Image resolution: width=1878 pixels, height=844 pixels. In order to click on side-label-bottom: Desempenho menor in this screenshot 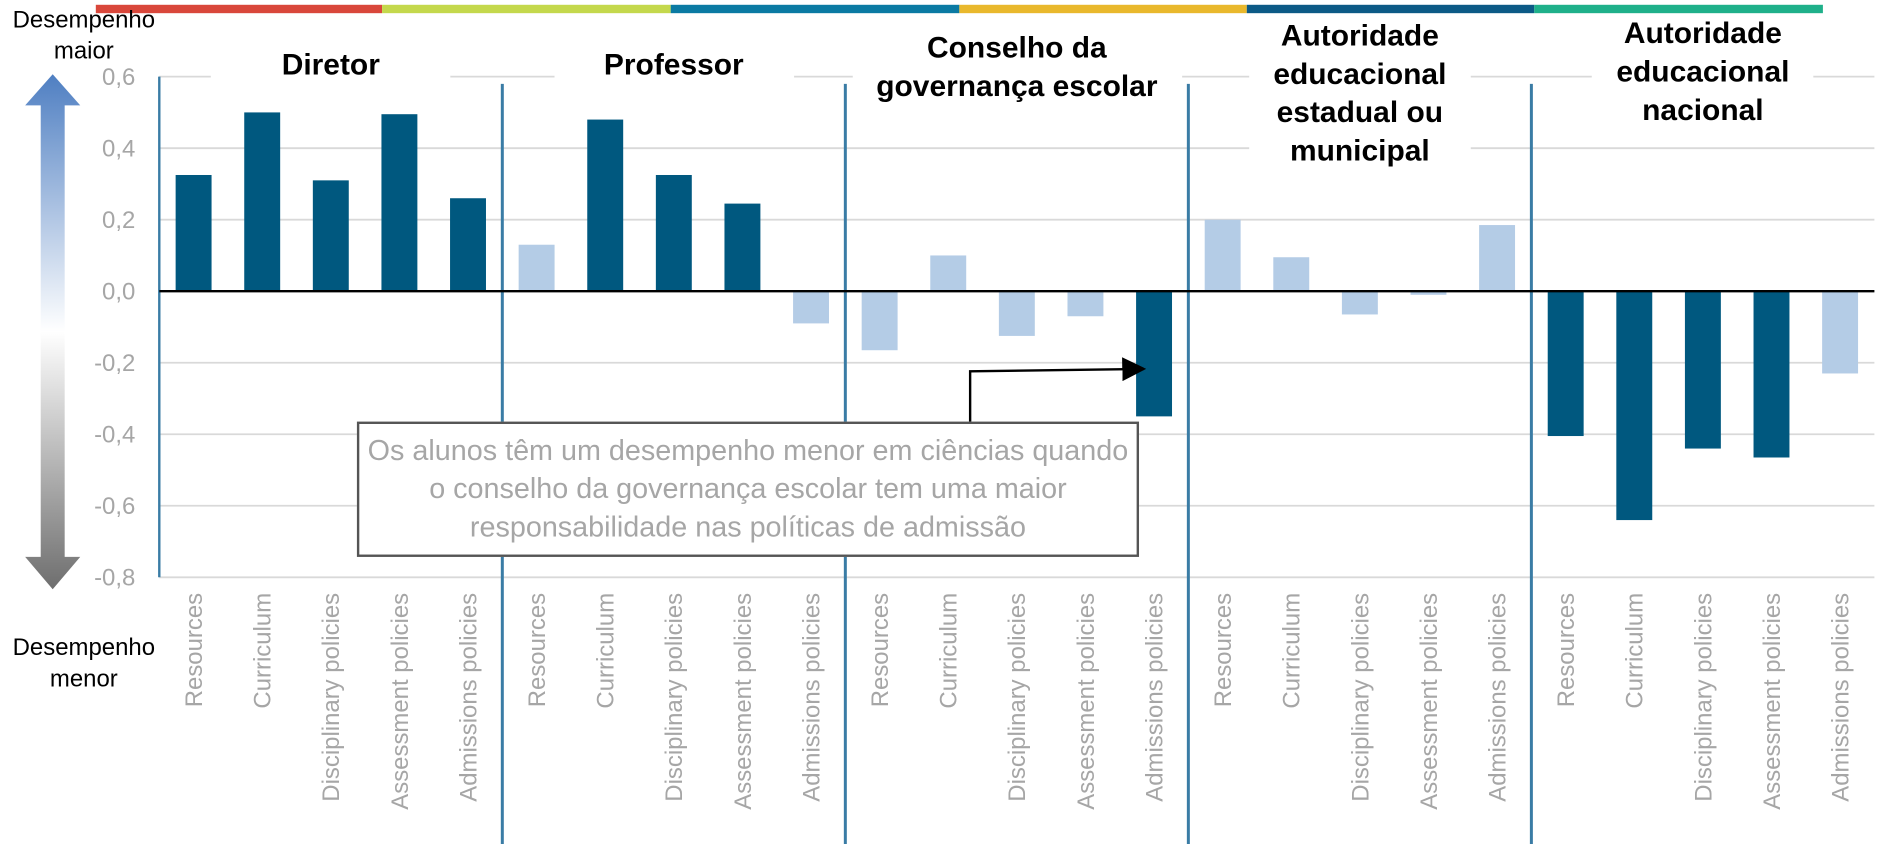, I will do `click(84, 663)`.